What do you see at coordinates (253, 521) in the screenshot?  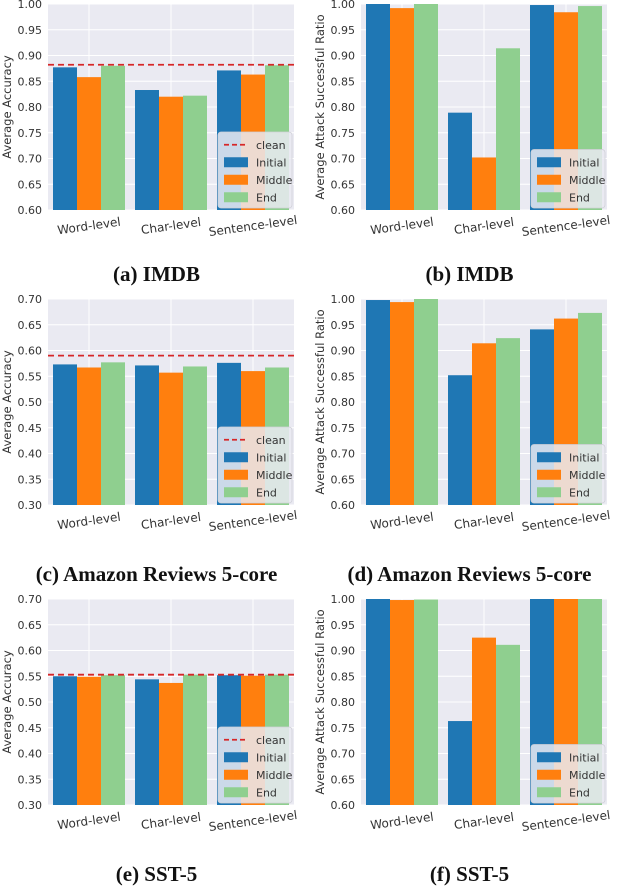 I see `chart-c-xtick-label: Sentence-level` at bounding box center [253, 521].